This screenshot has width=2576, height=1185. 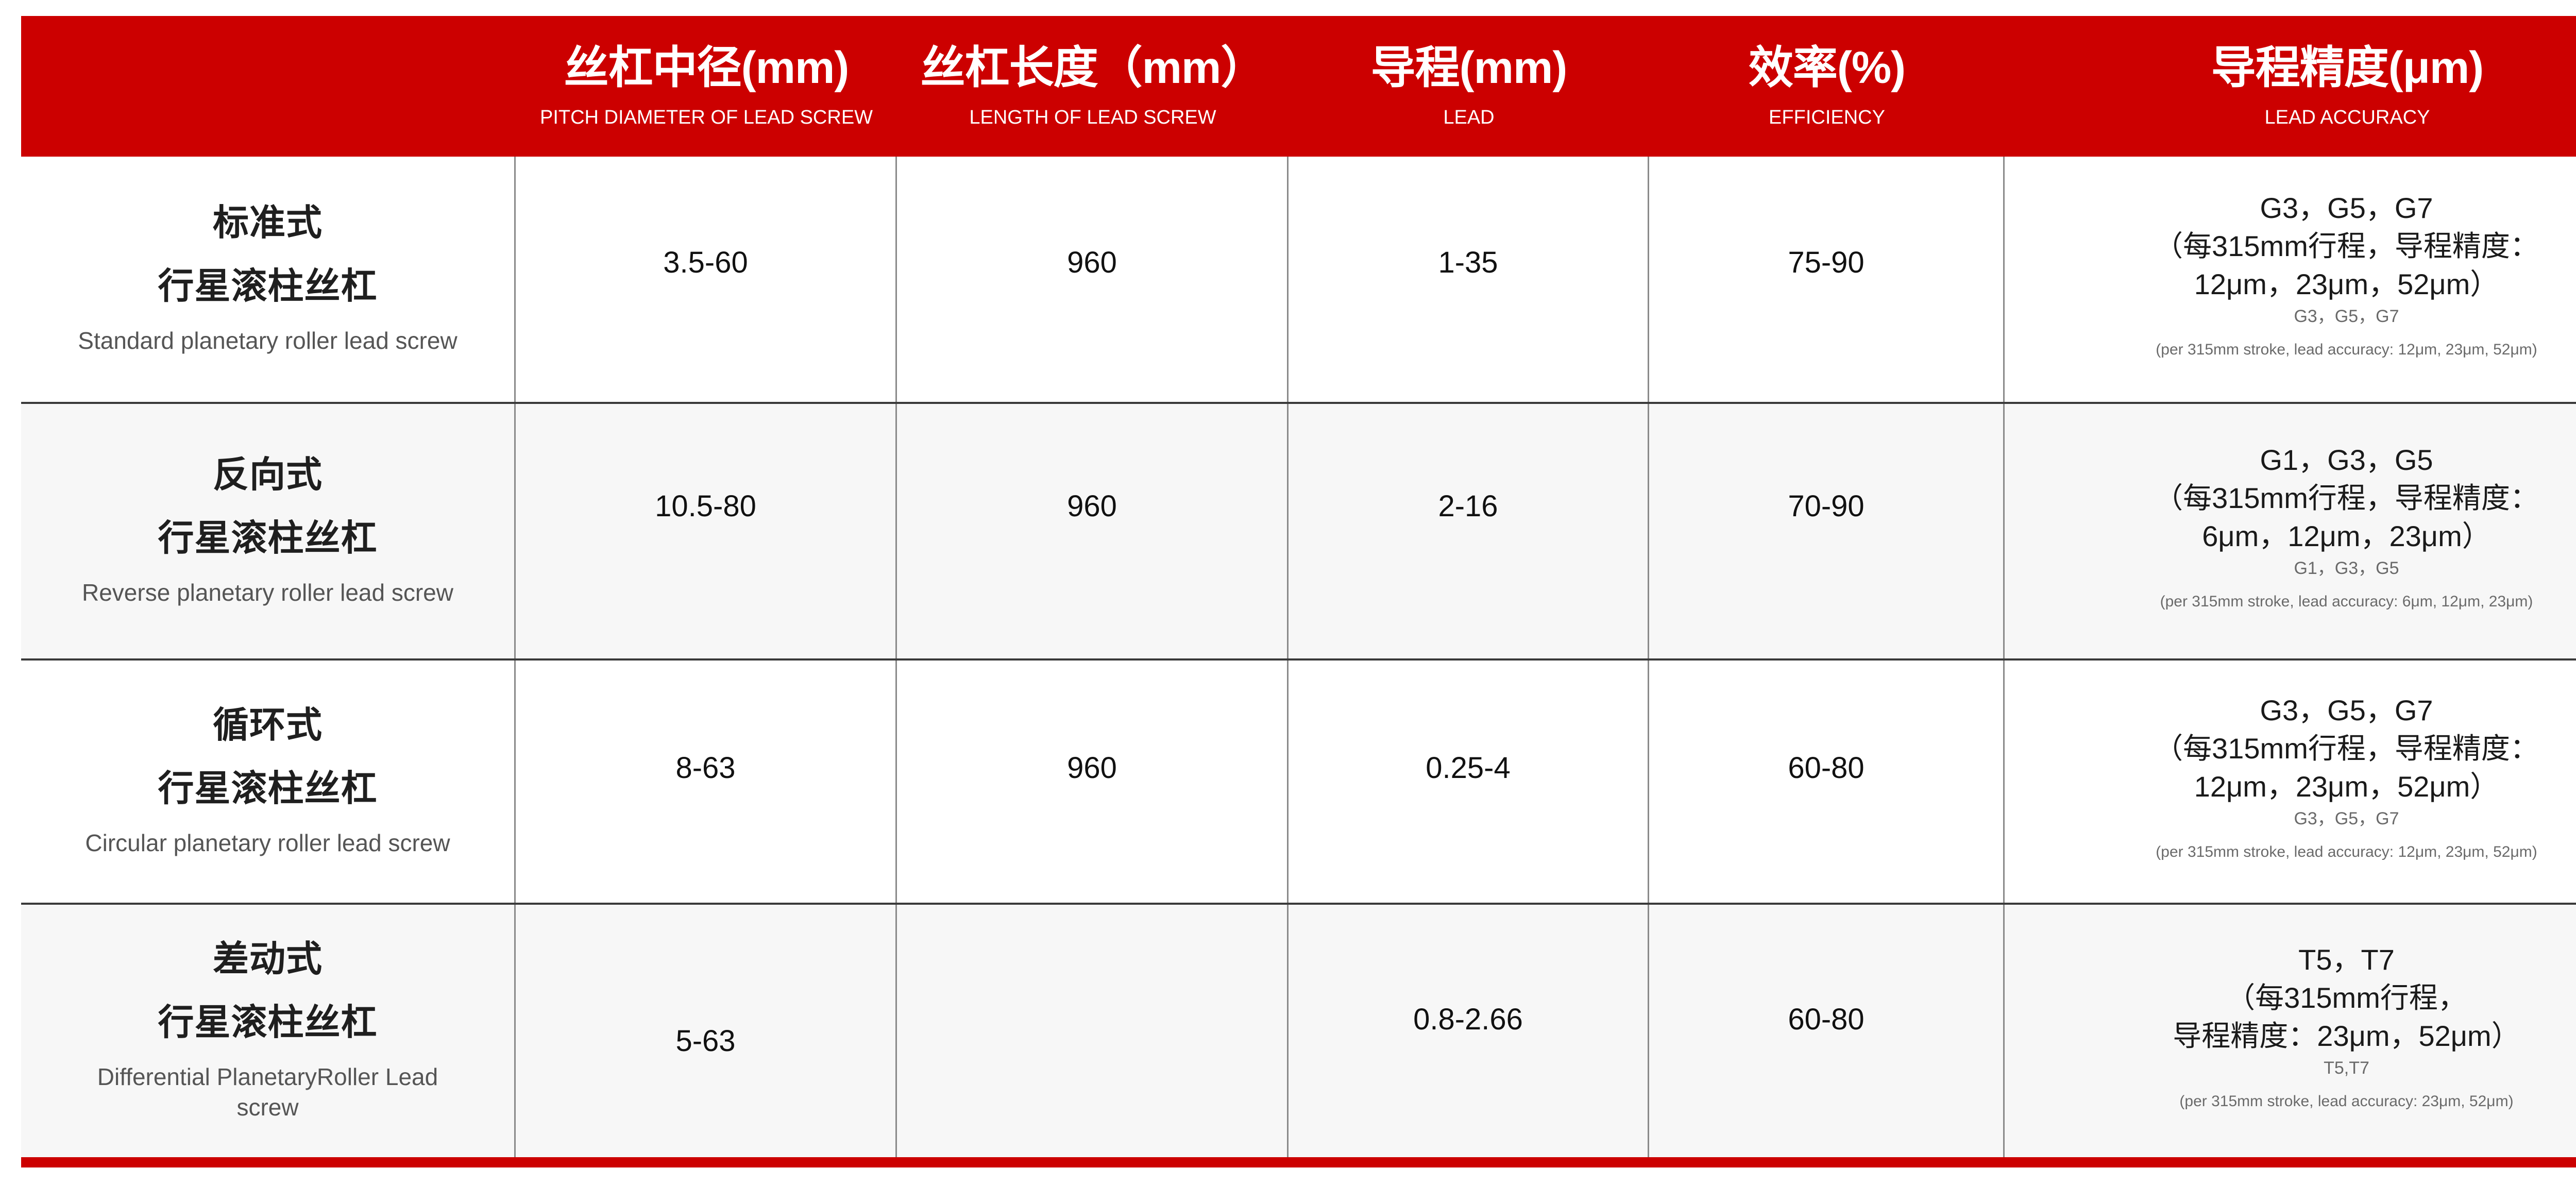 What do you see at coordinates (268, 86) in the screenshot?
I see `header-cell-type` at bounding box center [268, 86].